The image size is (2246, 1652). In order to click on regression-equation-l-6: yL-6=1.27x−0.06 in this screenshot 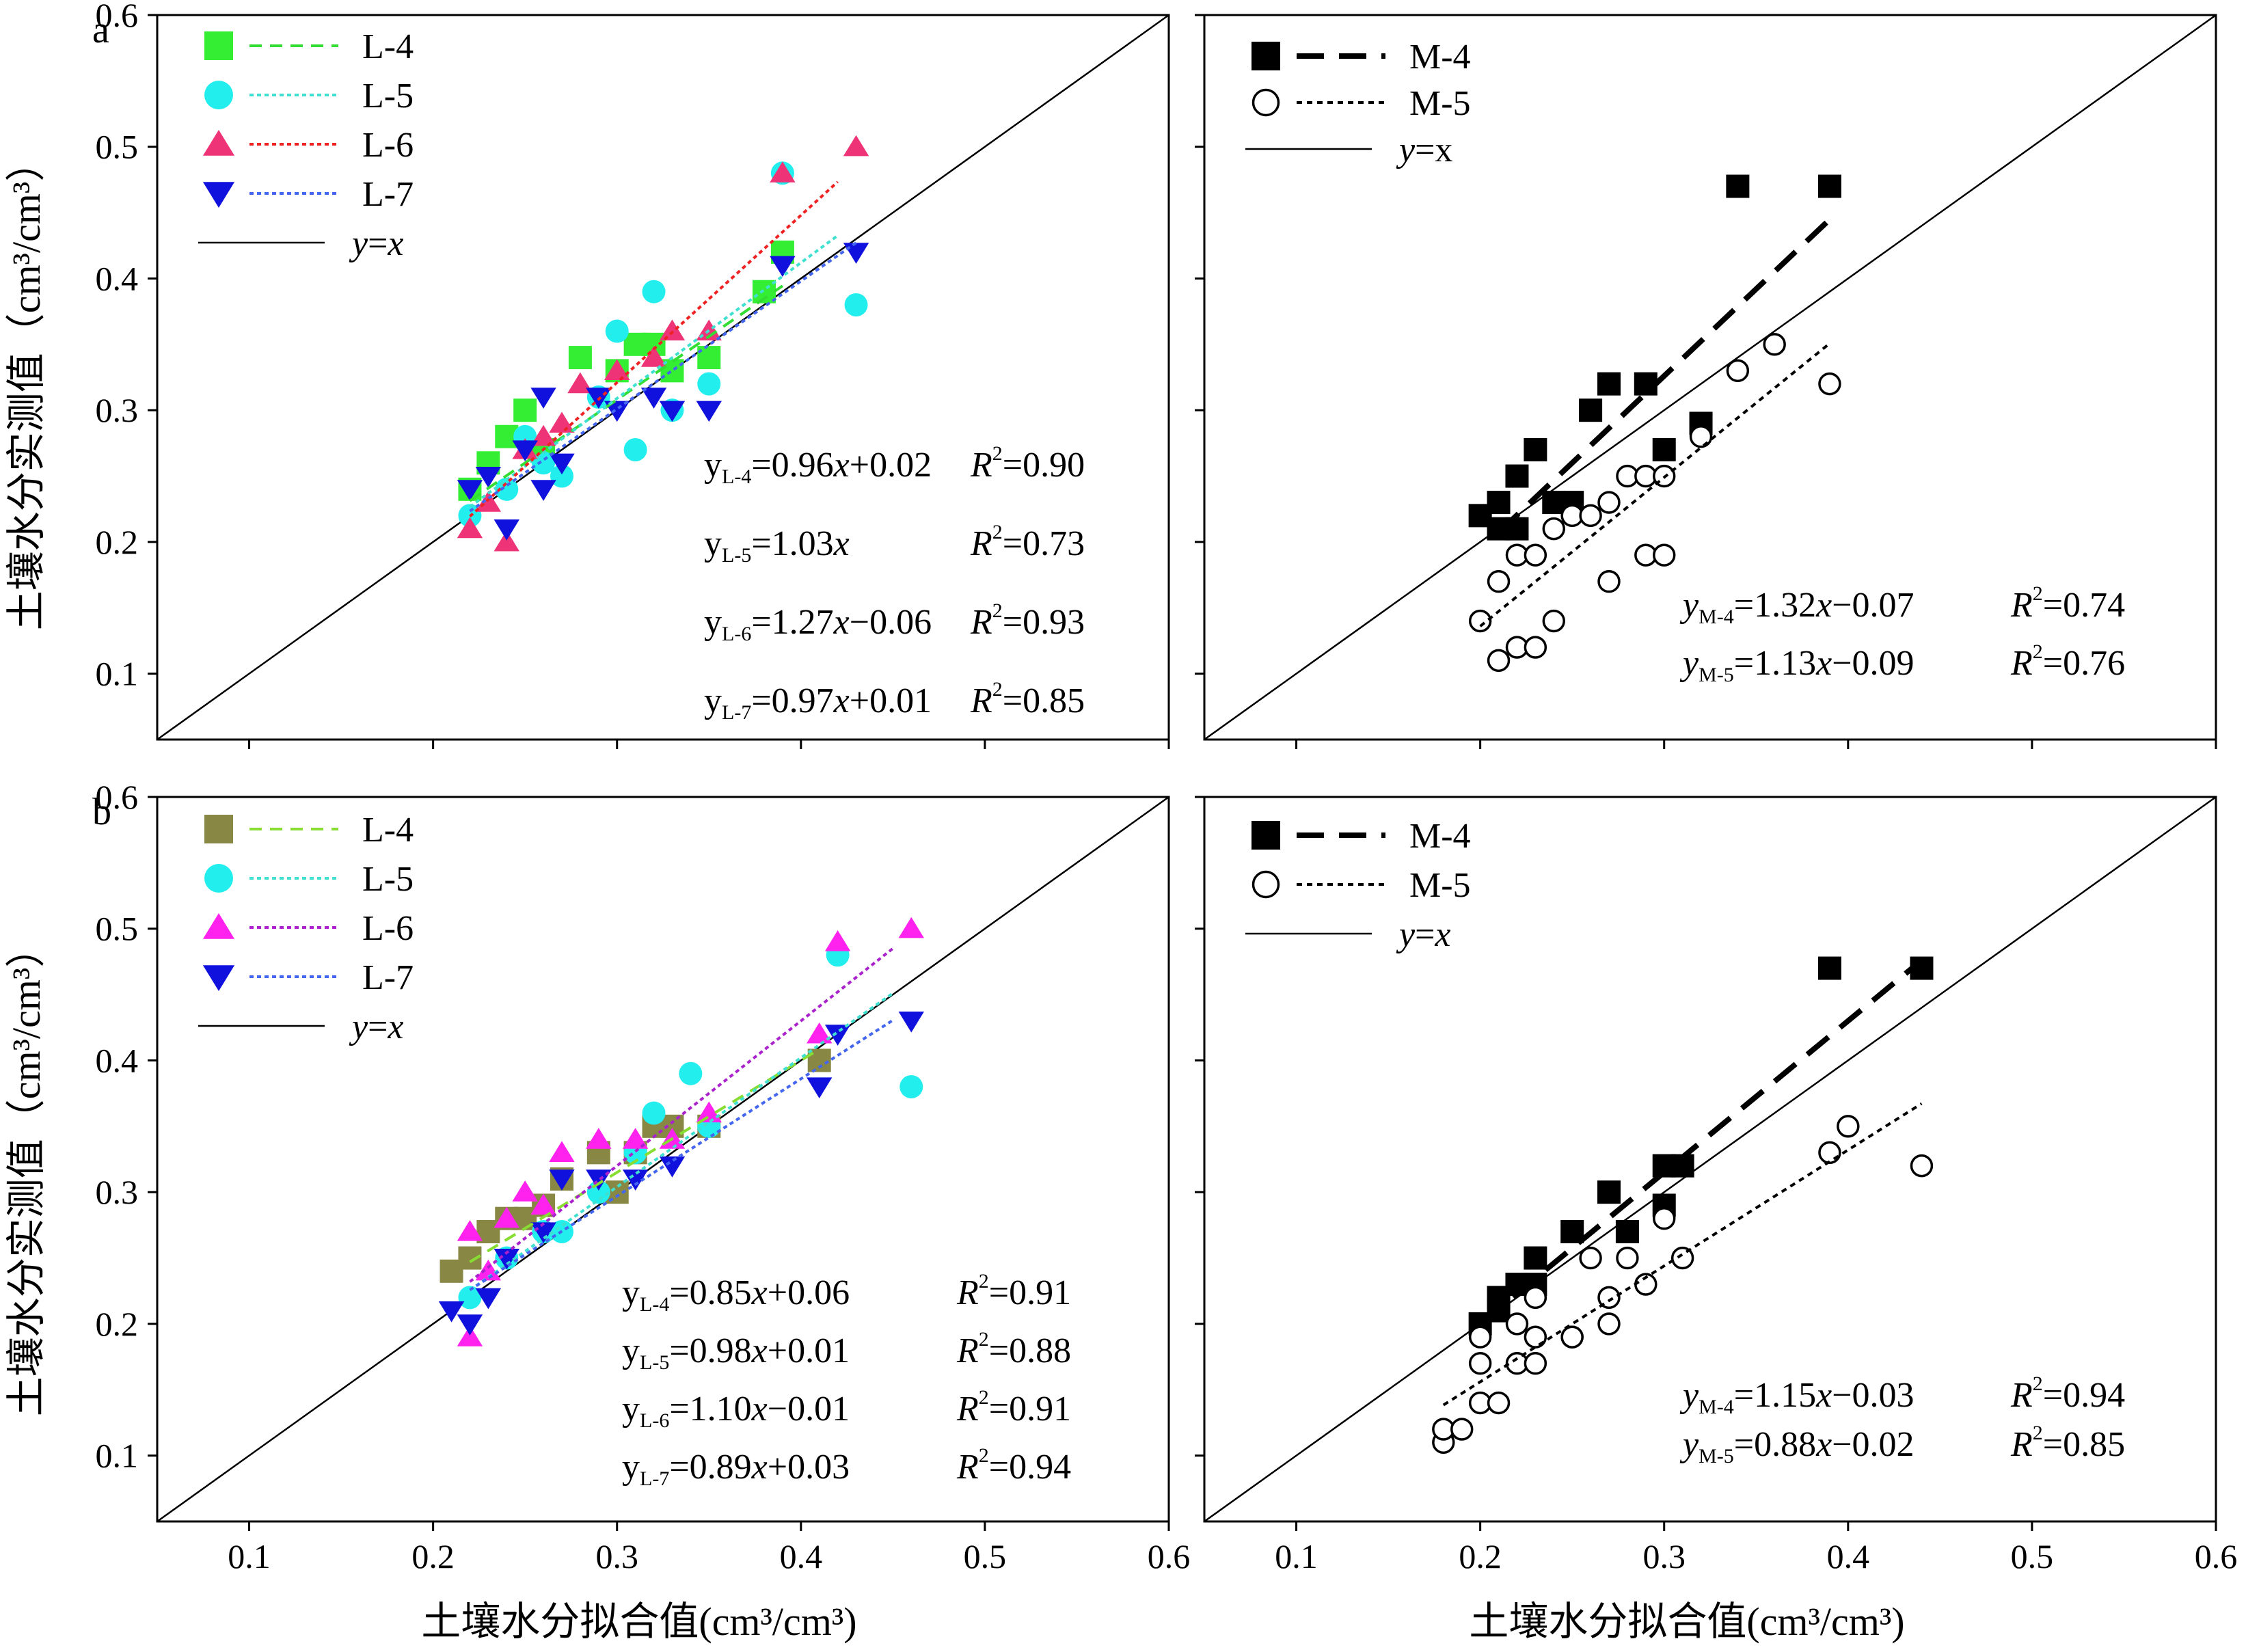, I will do `click(818, 624)`.